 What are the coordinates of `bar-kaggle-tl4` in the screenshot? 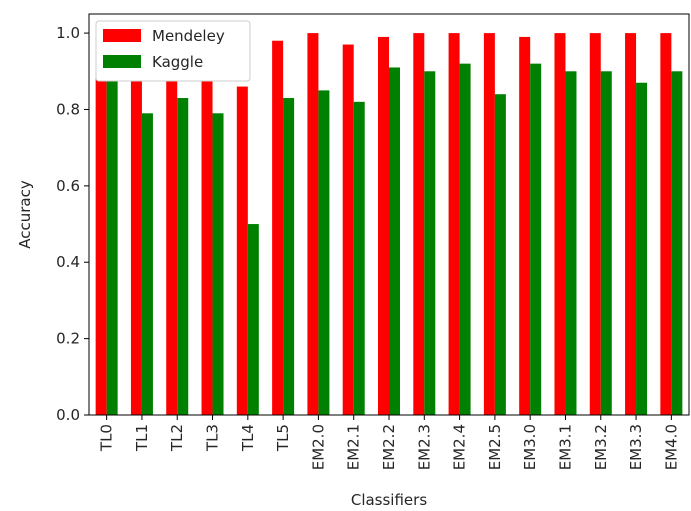 It's located at (253, 319).